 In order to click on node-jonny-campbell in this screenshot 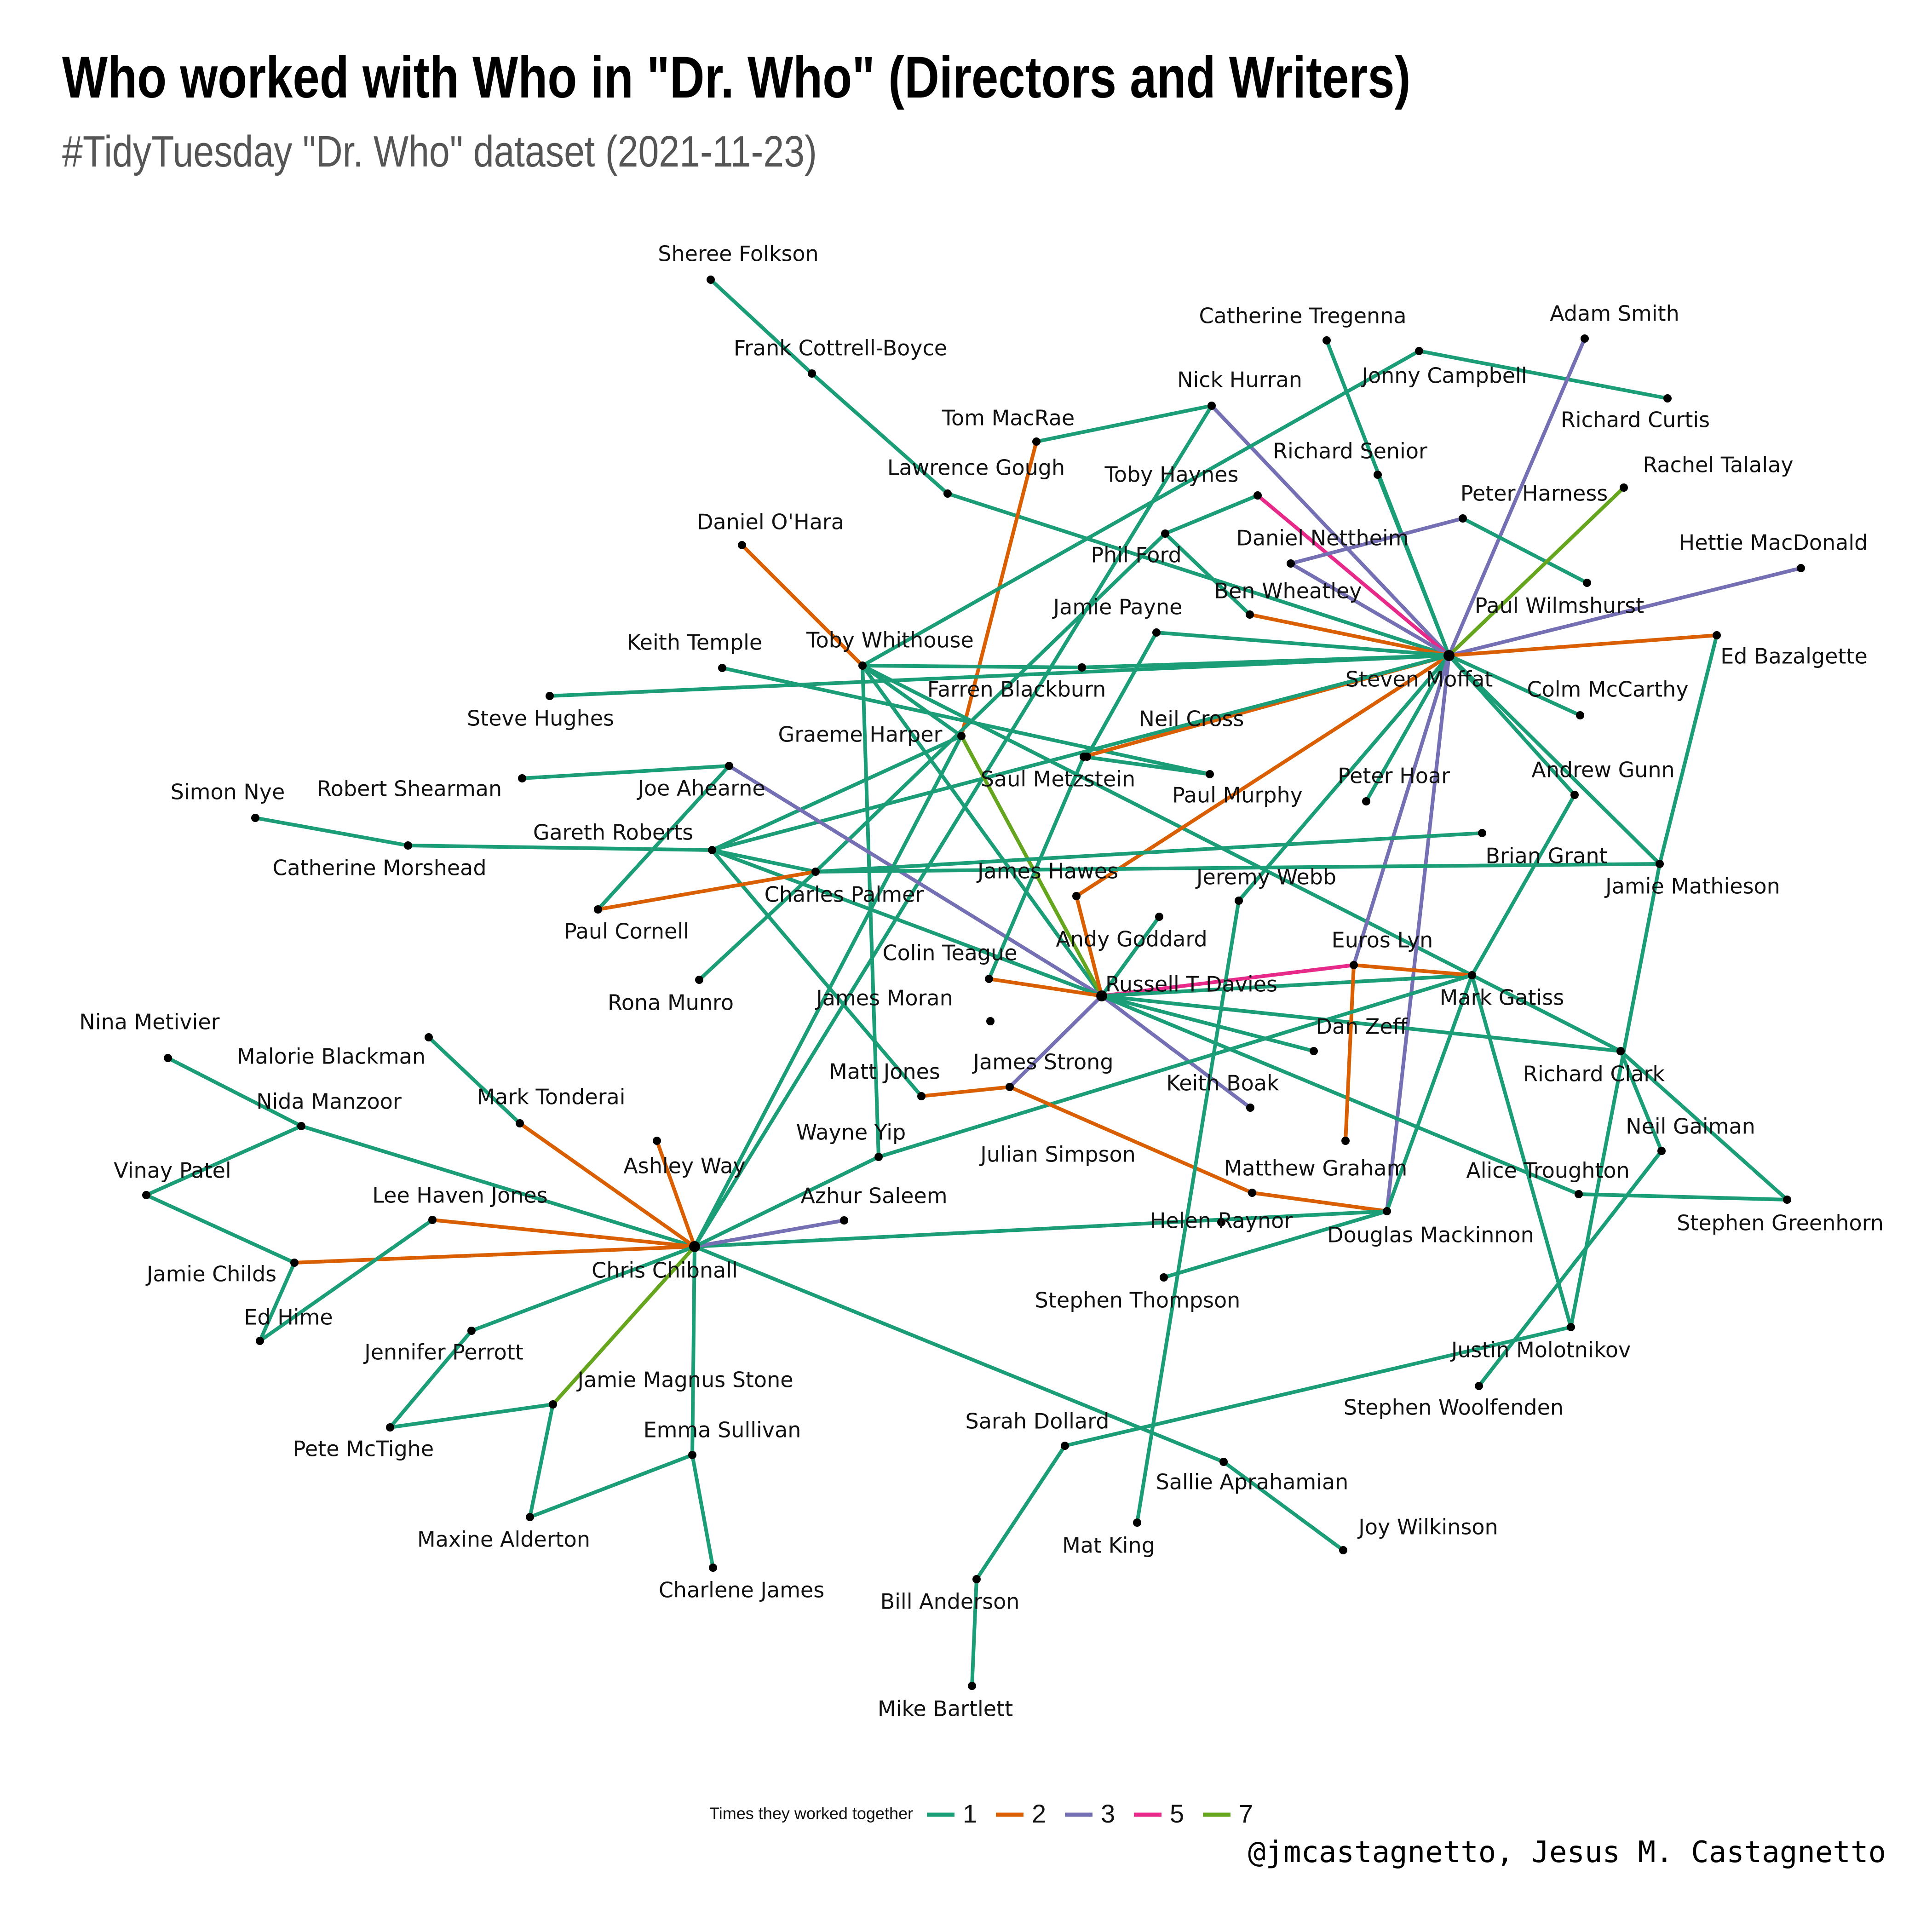, I will do `click(1419, 351)`.